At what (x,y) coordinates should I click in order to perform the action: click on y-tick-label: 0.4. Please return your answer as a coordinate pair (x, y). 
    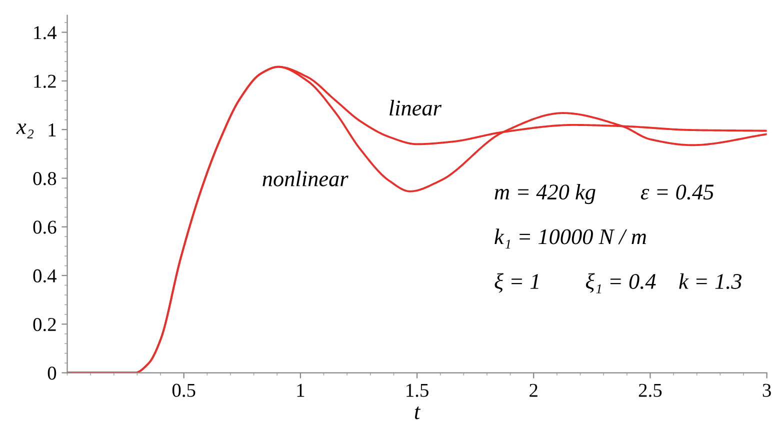
    Looking at the image, I should click on (45, 276).